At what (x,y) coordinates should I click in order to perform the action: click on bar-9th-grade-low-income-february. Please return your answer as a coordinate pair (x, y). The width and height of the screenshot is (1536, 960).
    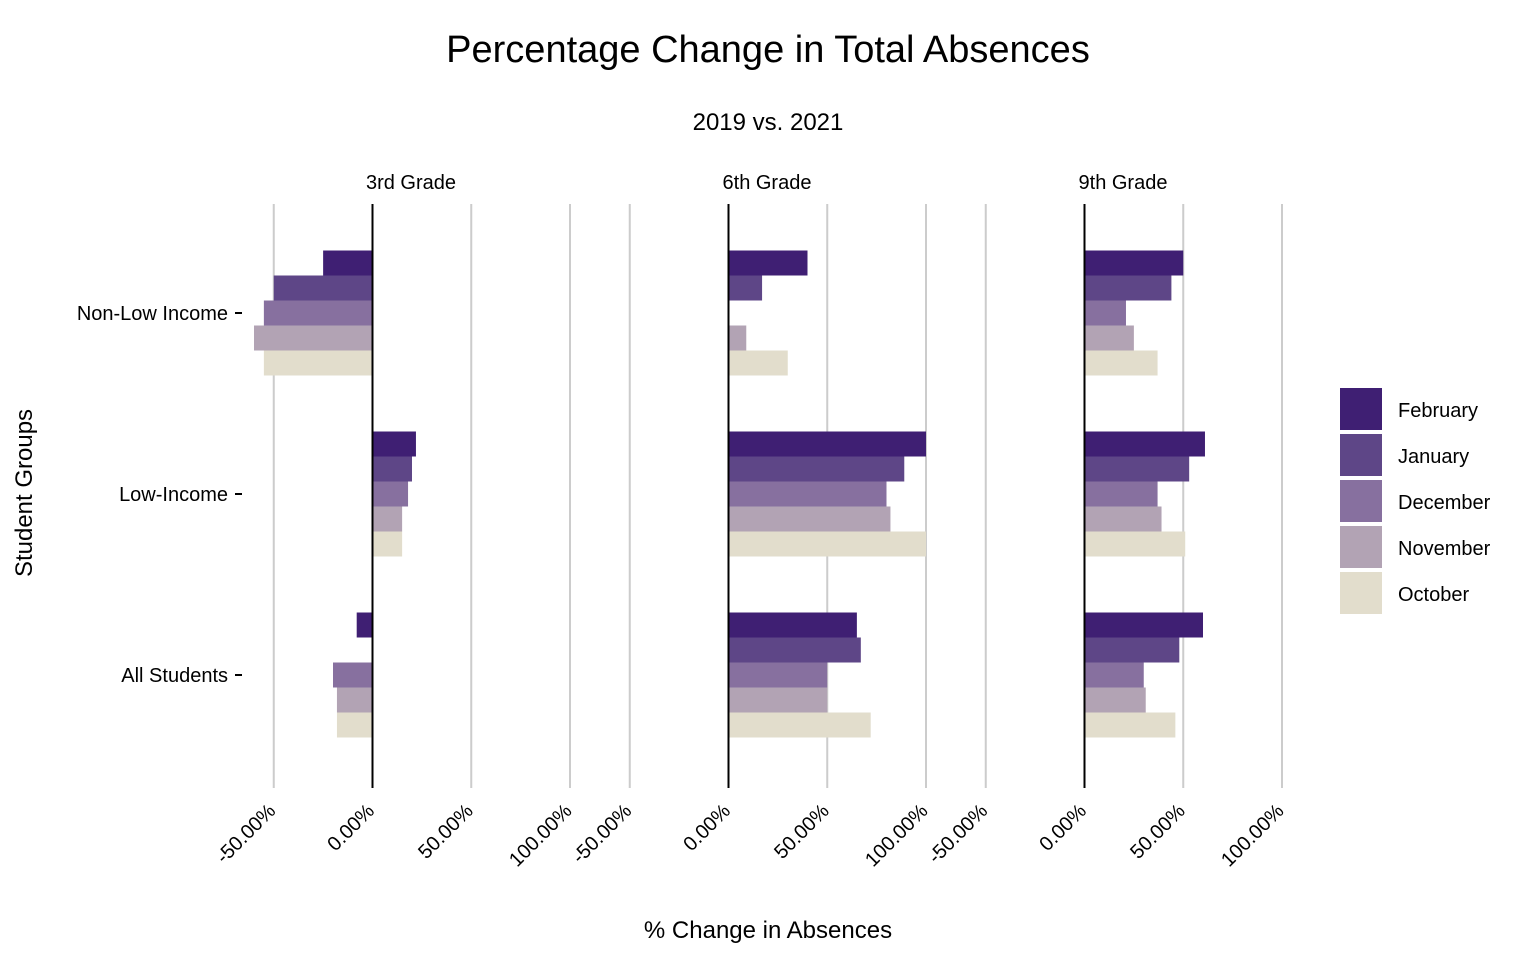
    Looking at the image, I should click on (1144, 444).